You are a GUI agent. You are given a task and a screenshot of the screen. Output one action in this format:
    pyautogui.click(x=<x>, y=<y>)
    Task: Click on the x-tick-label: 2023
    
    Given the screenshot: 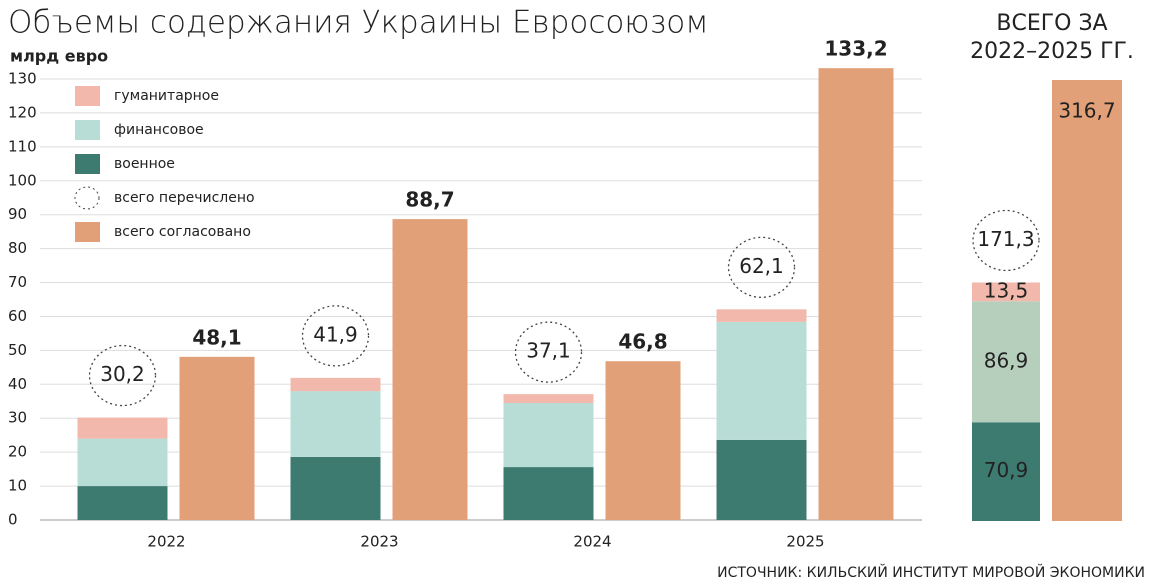 What is the action you would take?
    pyautogui.click(x=379, y=542)
    